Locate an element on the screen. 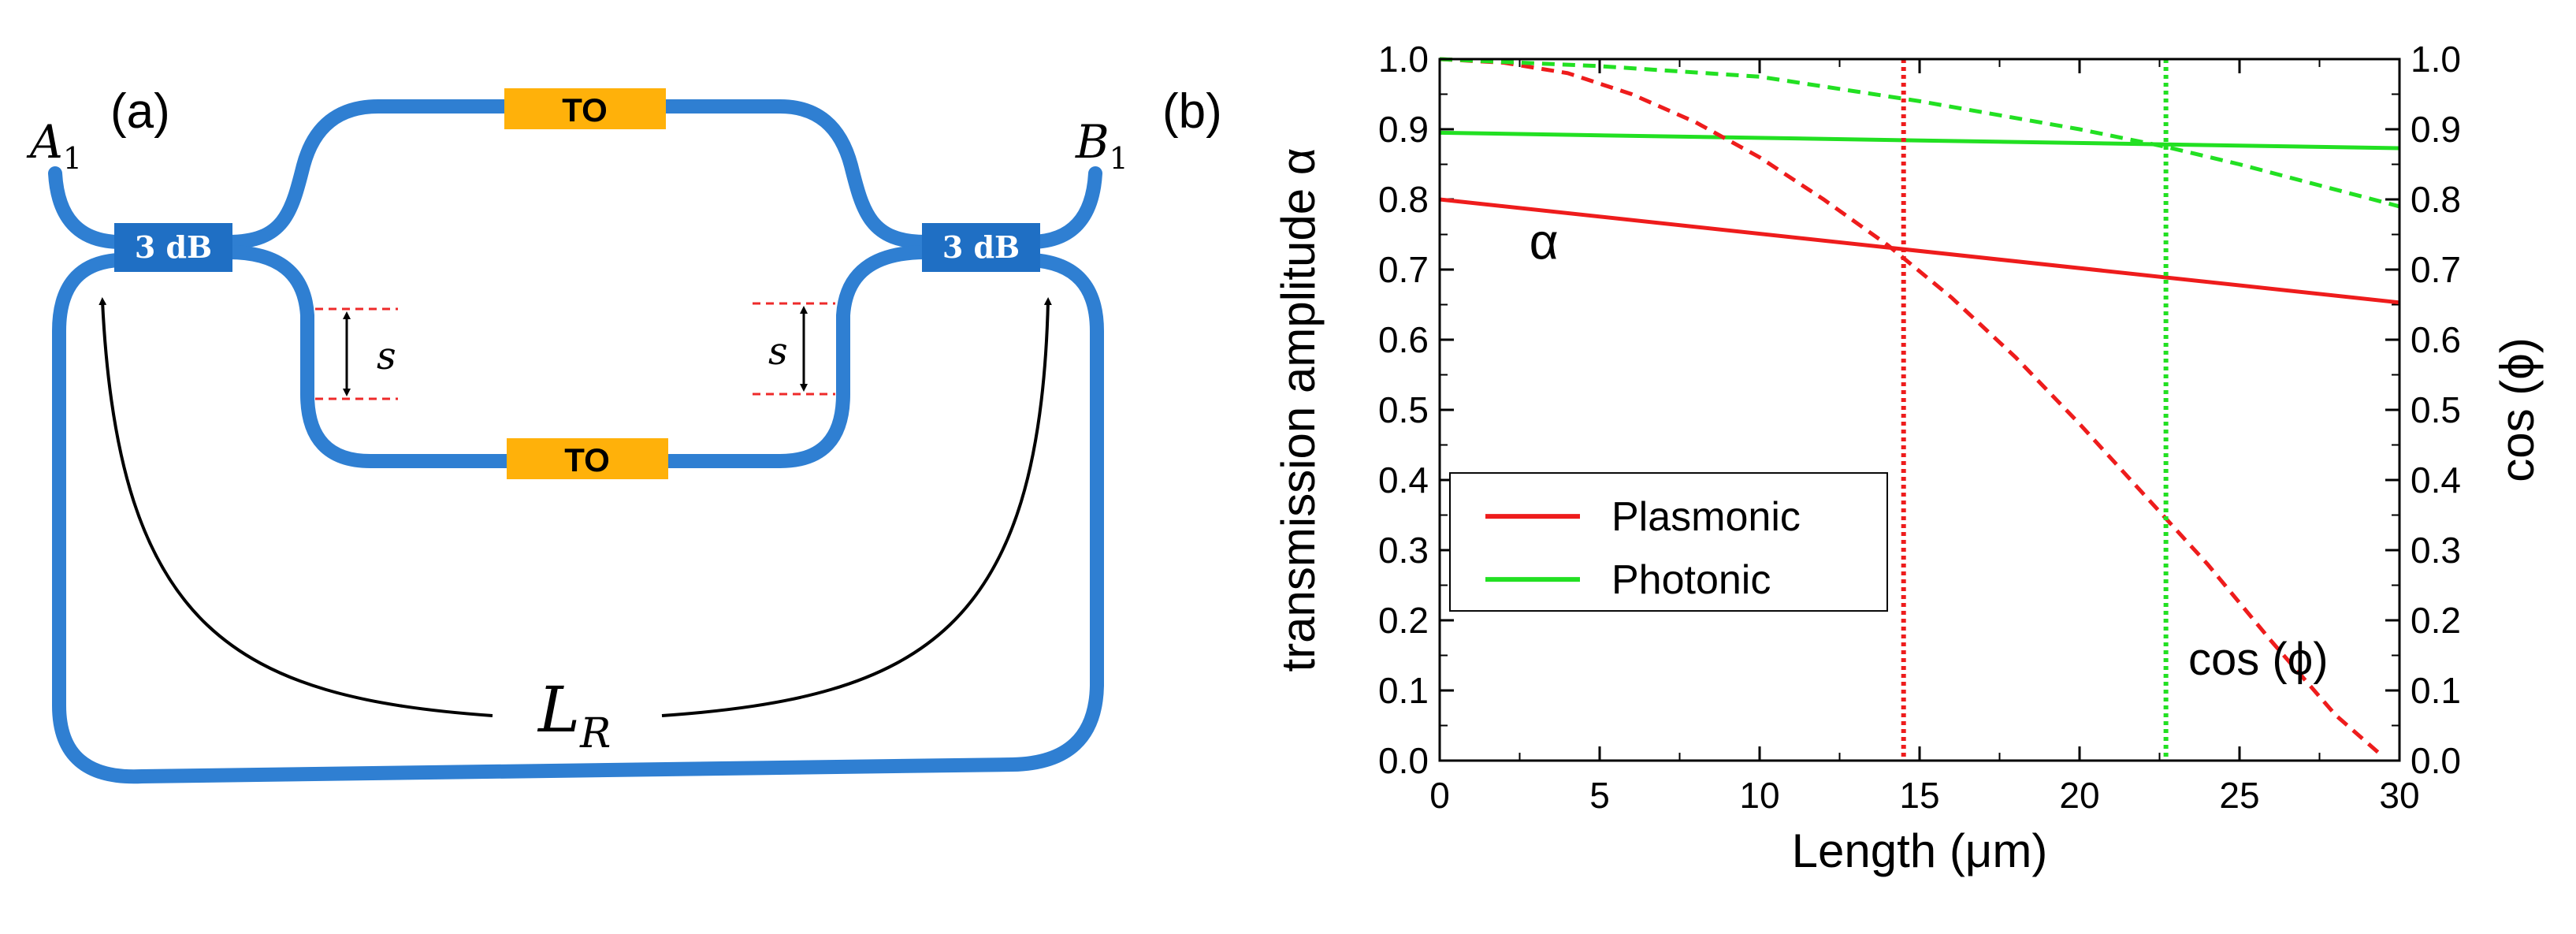 Image resolution: width=2576 pixels, height=934 pixels. x-tick-label: 0 is located at coordinates (1439, 796).